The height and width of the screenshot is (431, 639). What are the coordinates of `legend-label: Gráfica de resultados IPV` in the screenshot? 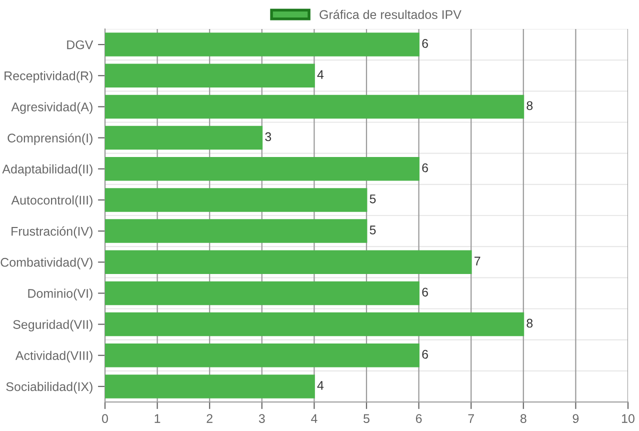 It's located at (391, 15).